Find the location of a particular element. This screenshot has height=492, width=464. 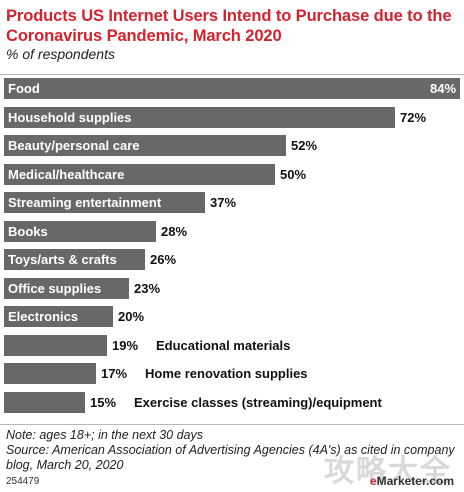

chart-note: Note: ages 18+; in the next 30 days is located at coordinates (105, 435).